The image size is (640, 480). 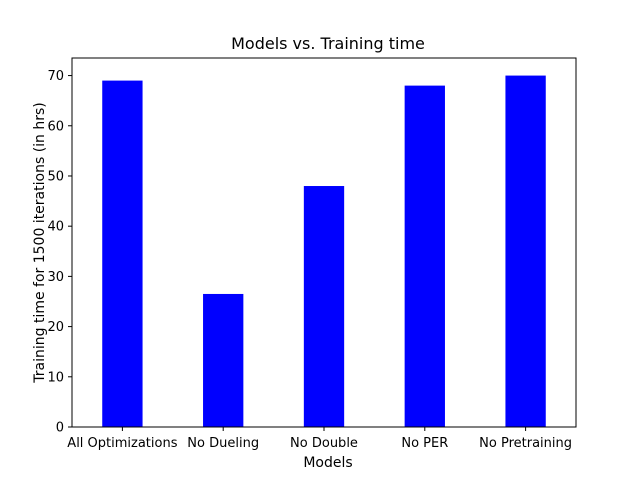 What do you see at coordinates (55, 327) in the screenshot?
I see `y-tick-label: 20` at bounding box center [55, 327].